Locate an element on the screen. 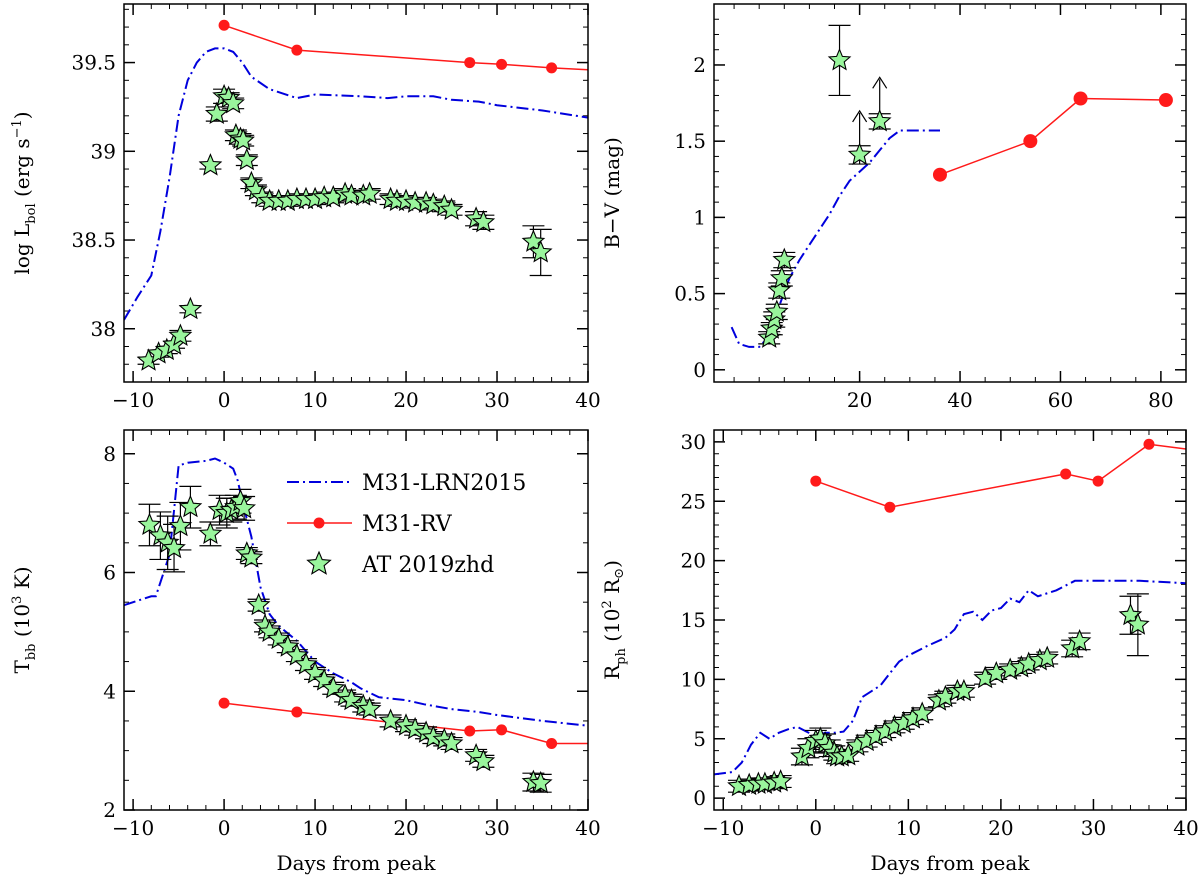 This screenshot has width=1200, height=880. legend-swatch-dot is located at coordinates (319, 523).